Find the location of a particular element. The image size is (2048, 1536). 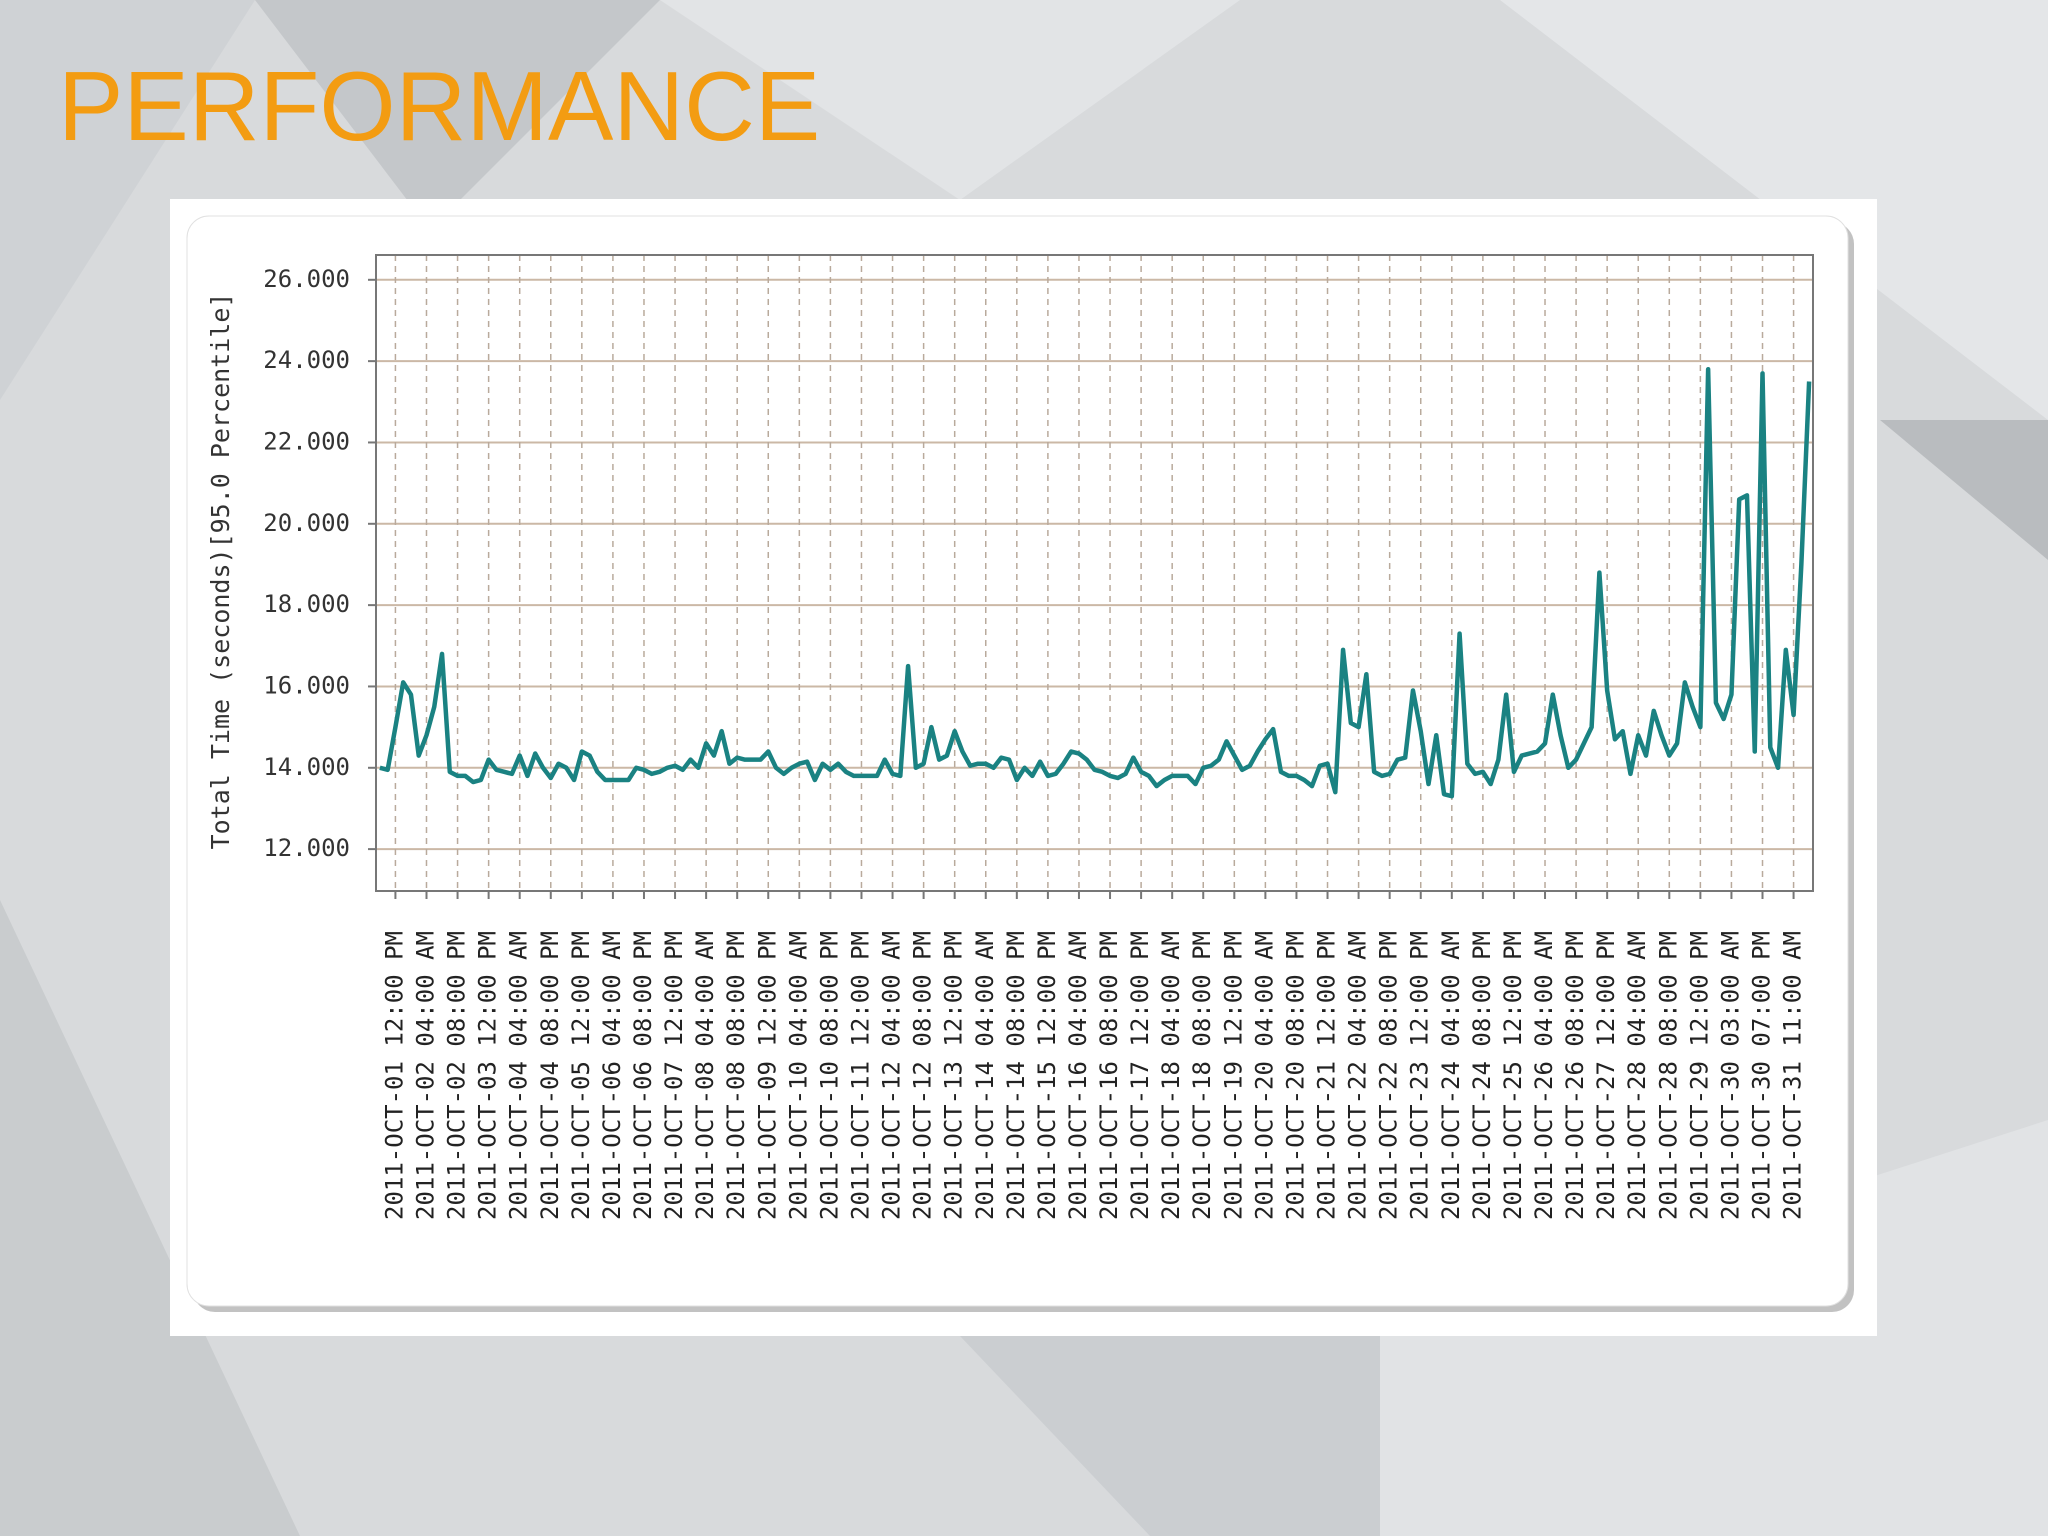

x-tick-label: 2011-OCT-02 04:00 AM is located at coordinates (425, 1075).